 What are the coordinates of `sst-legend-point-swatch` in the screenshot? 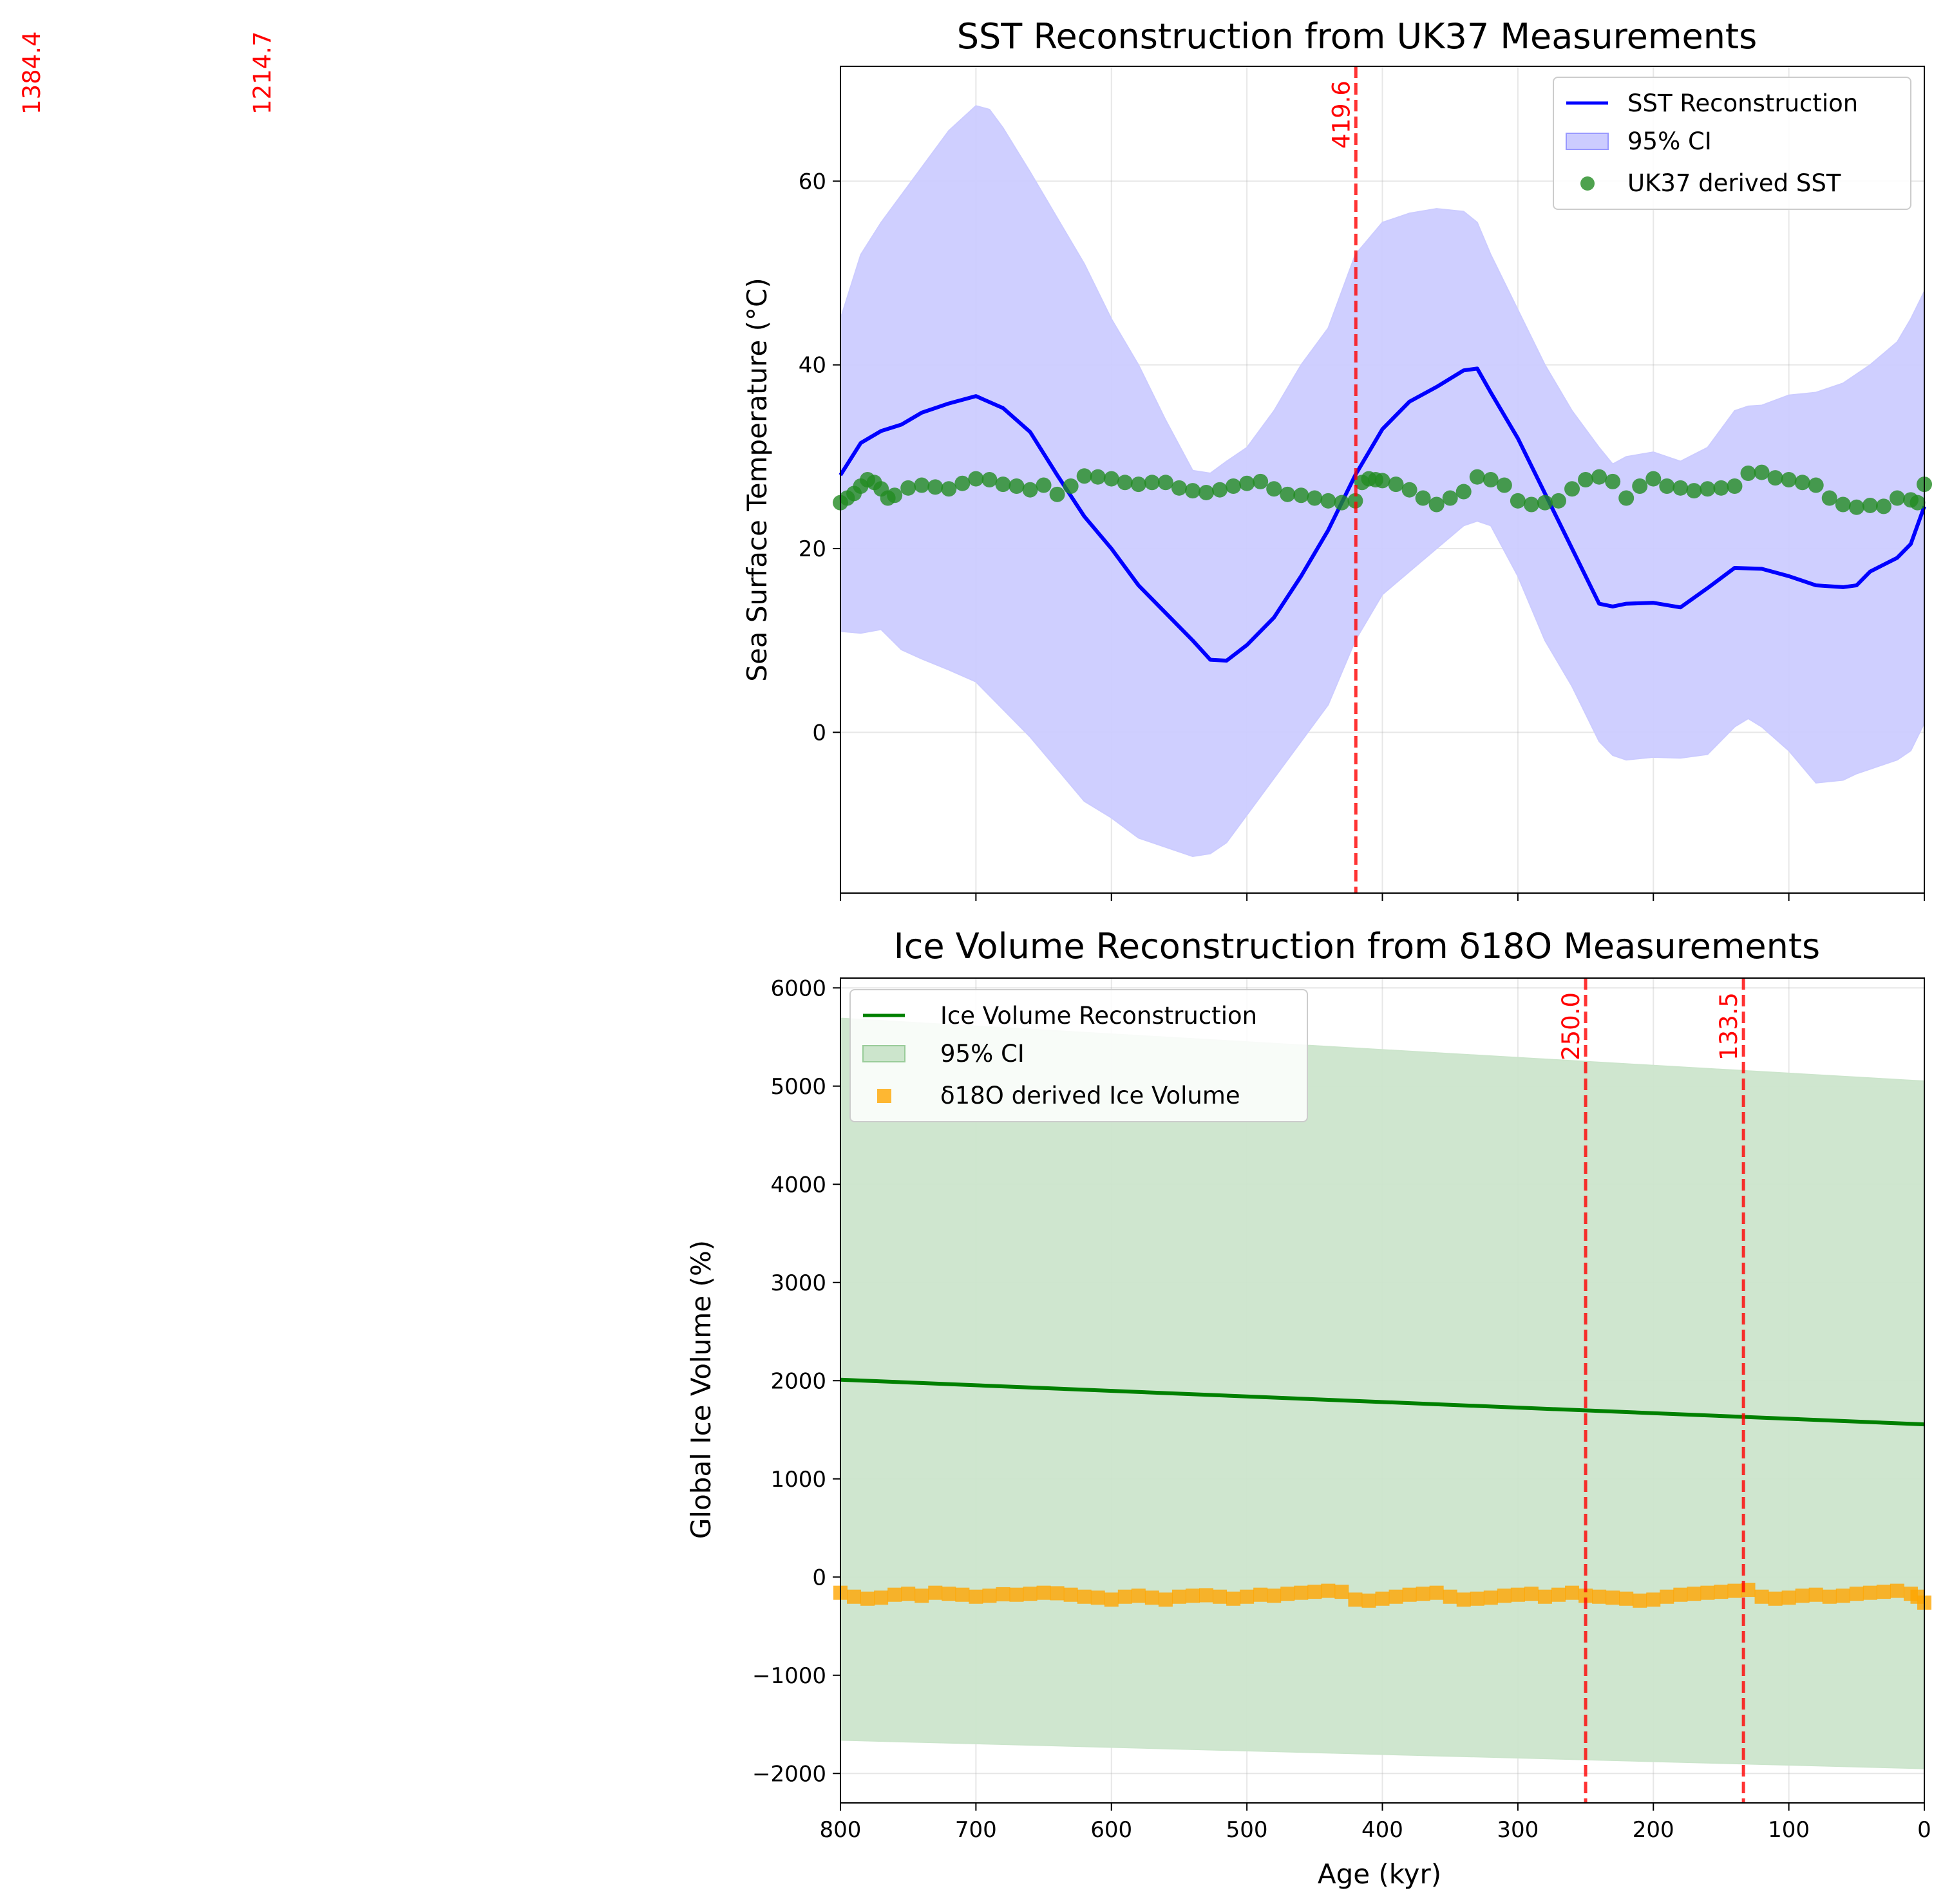 It's located at (1588, 183).